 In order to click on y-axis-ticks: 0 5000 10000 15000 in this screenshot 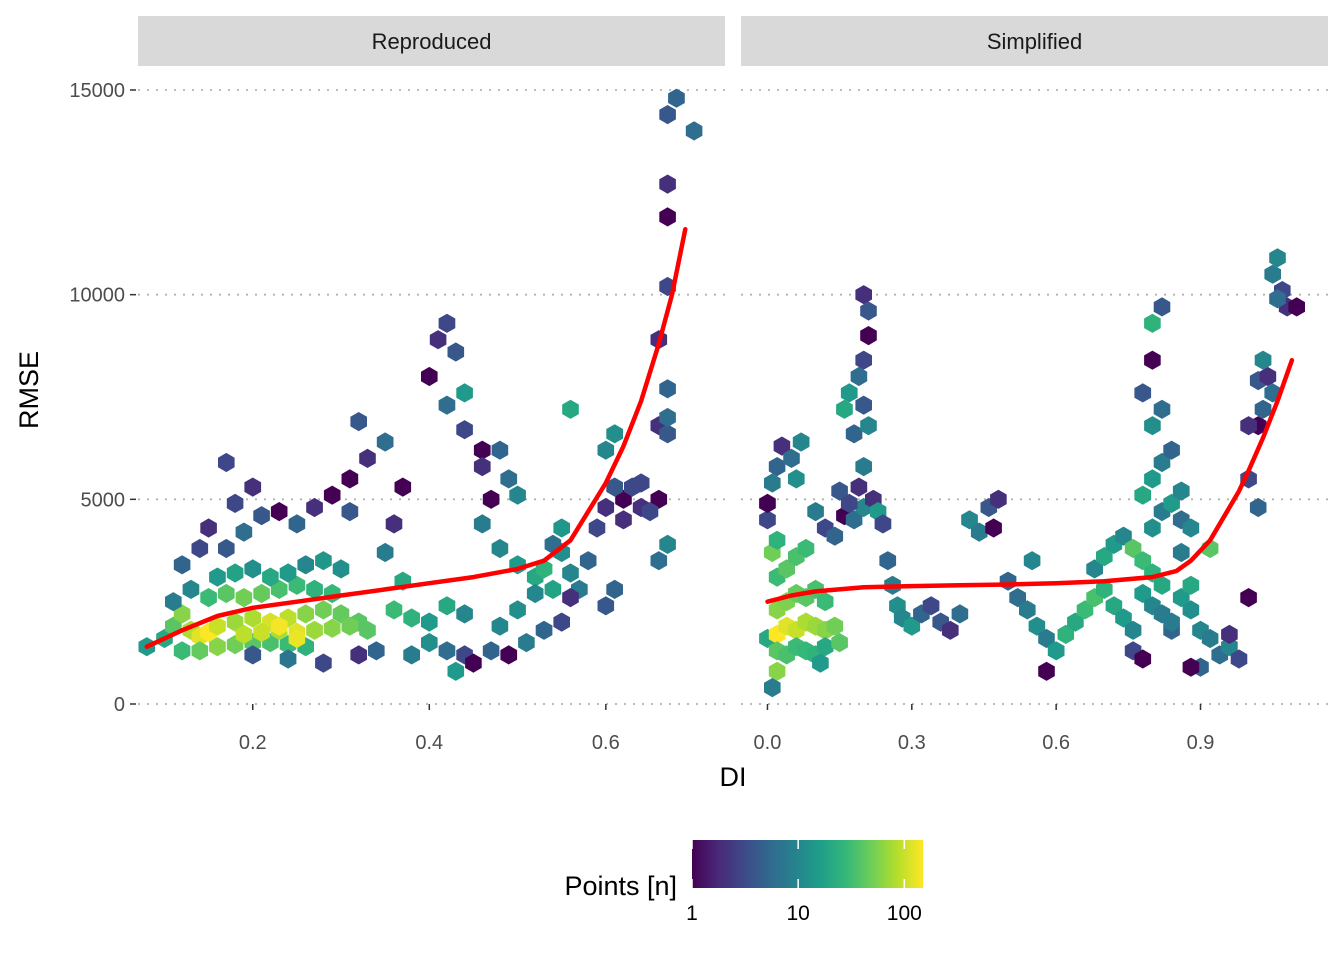, I will do `click(102, 398)`.